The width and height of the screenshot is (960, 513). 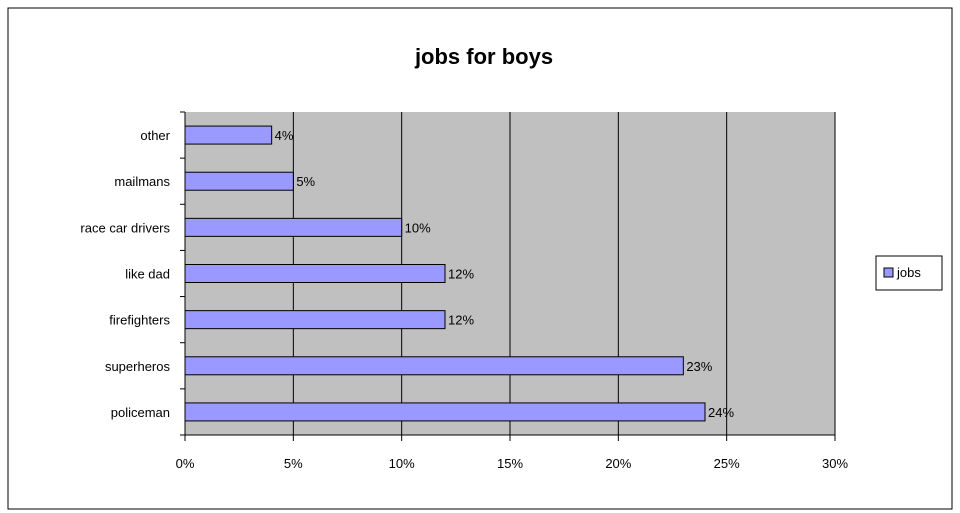 I want to click on x-tick-label: 15%, so click(x=510, y=463).